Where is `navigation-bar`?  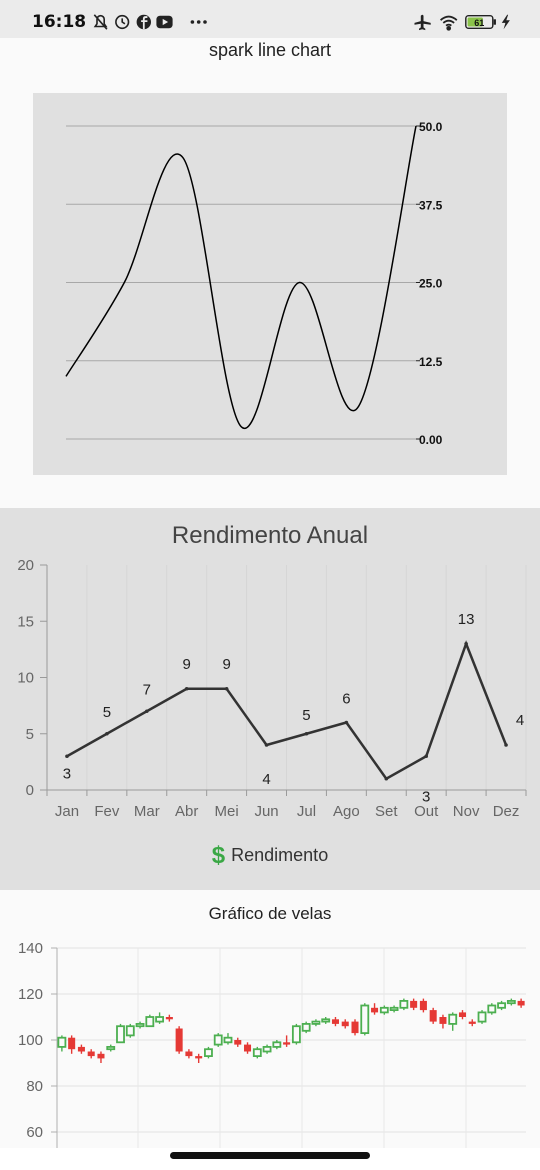 navigation-bar is located at coordinates (270, 1159).